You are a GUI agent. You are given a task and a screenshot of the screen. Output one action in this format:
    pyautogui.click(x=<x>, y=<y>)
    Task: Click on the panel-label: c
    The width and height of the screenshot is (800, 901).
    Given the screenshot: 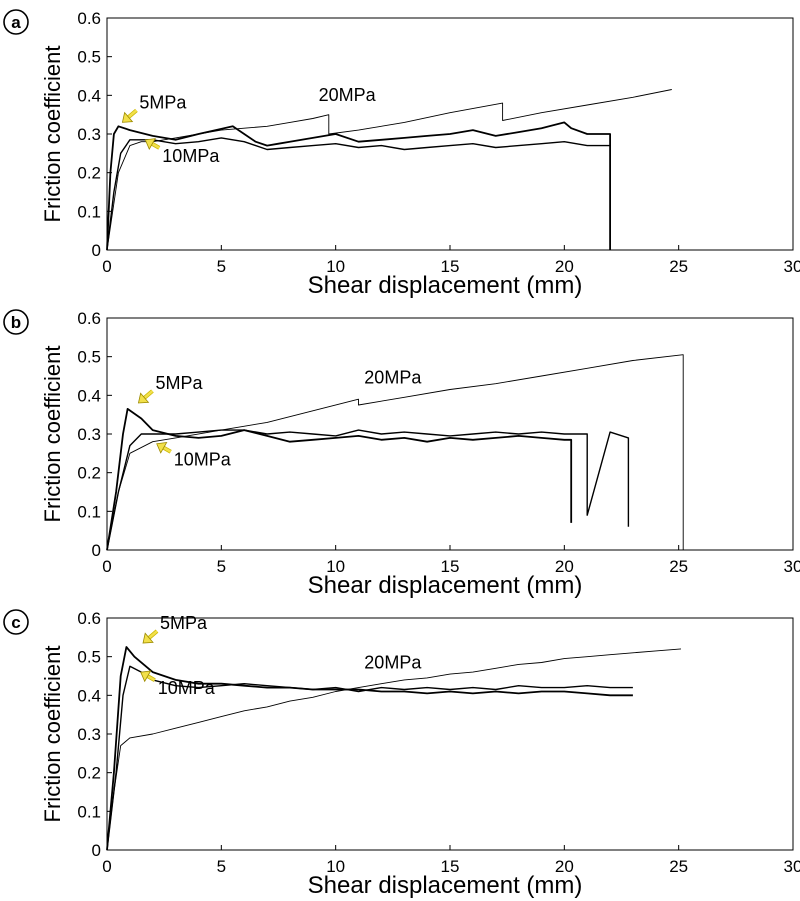 What is the action you would take?
    pyautogui.click(x=16, y=622)
    